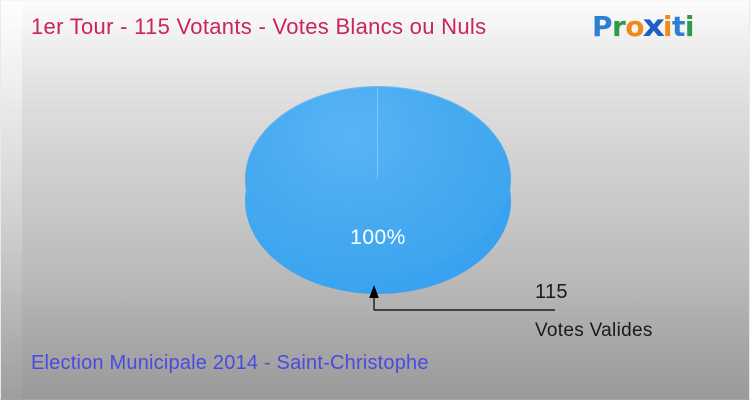 Image resolution: width=750 pixels, height=400 pixels. Describe the element at coordinates (667, 26) in the screenshot. I see `logo-letter-i-first: i` at that location.